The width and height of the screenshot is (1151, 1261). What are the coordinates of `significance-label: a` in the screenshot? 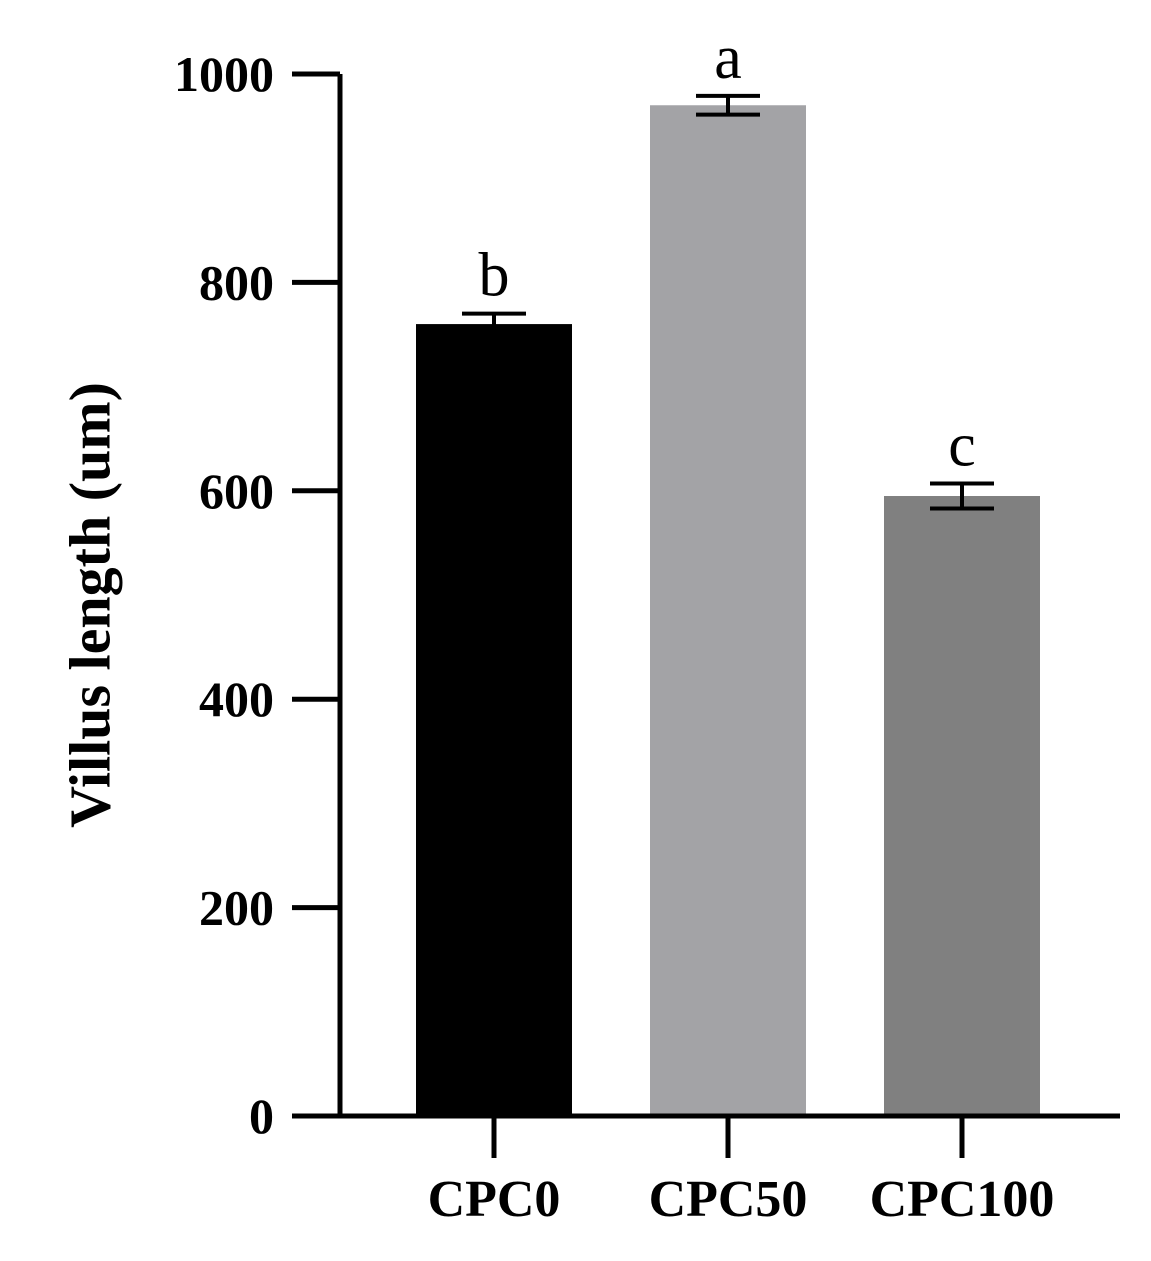 It's located at (728, 58).